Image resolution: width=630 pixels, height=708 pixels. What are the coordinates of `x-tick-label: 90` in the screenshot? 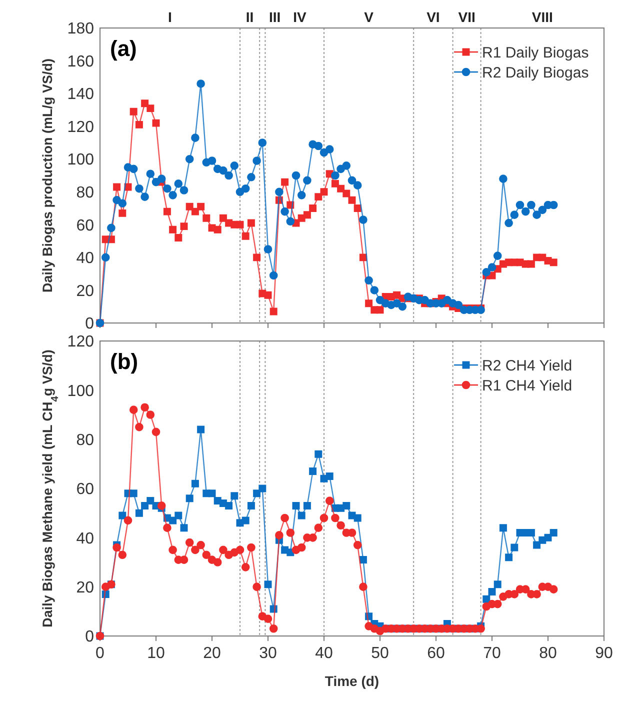 It's located at (604, 653).